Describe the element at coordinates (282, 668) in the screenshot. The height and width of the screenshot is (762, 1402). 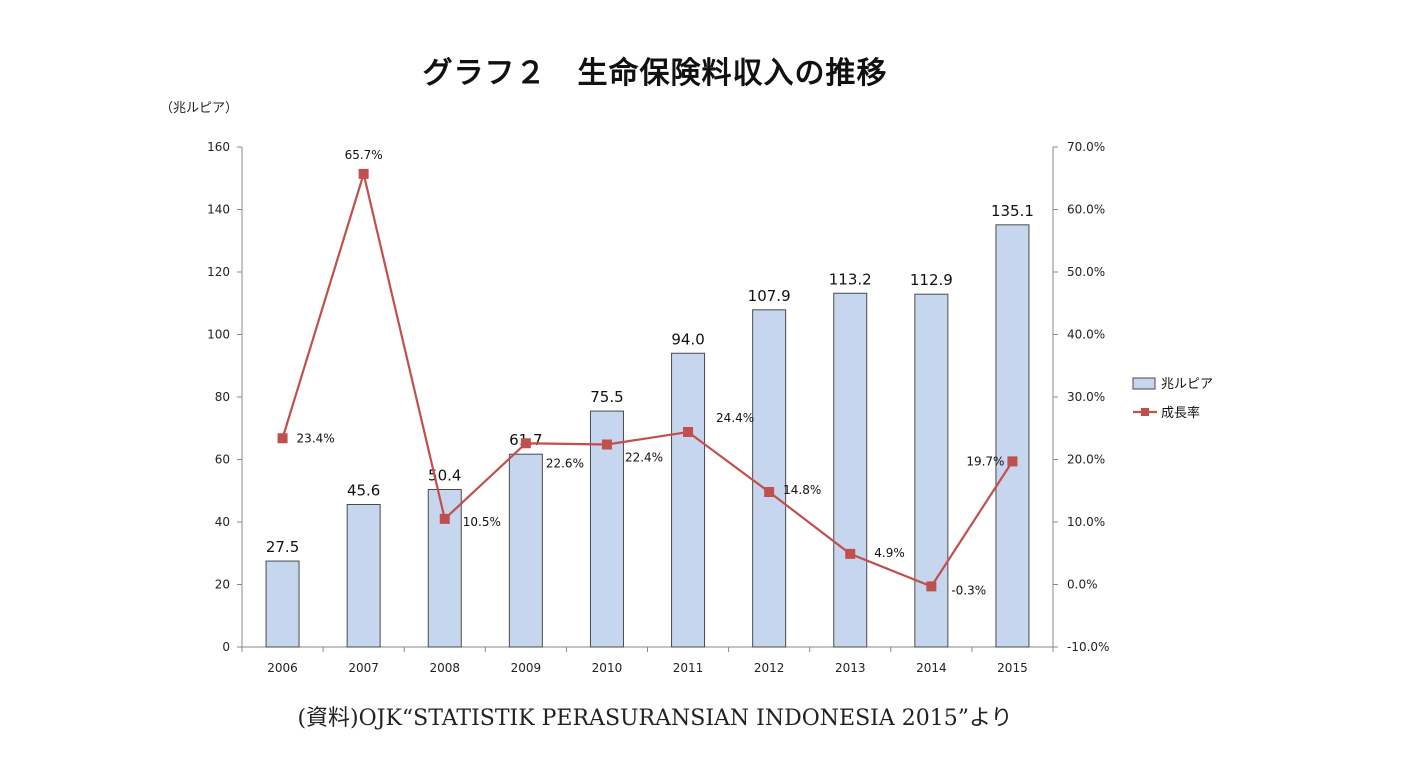
I see `x-tick-label: 2006` at that location.